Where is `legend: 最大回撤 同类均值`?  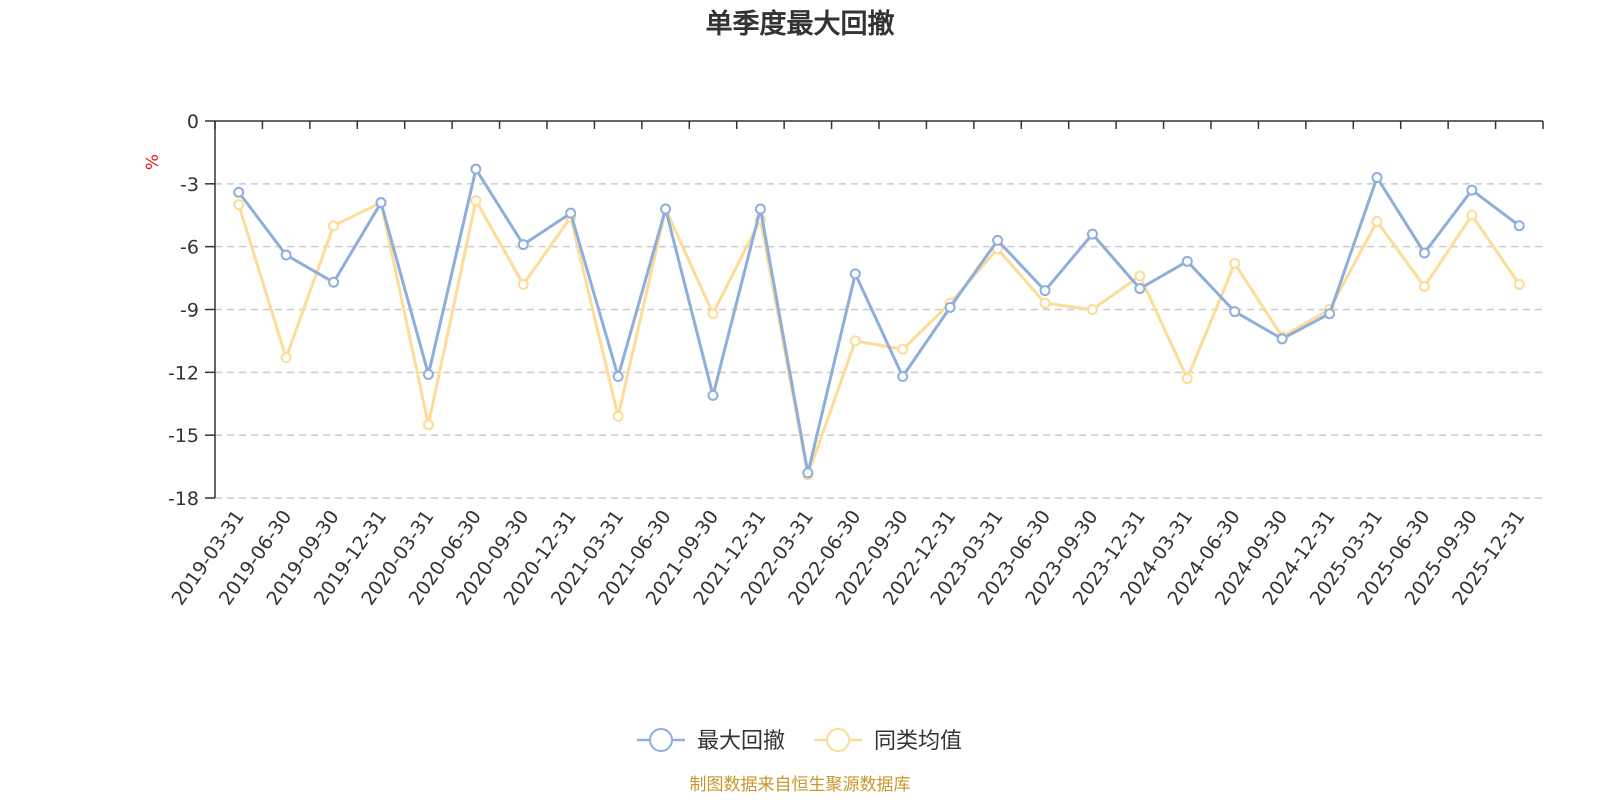
legend: 最大回撤 同类均值 is located at coordinates (799, 741).